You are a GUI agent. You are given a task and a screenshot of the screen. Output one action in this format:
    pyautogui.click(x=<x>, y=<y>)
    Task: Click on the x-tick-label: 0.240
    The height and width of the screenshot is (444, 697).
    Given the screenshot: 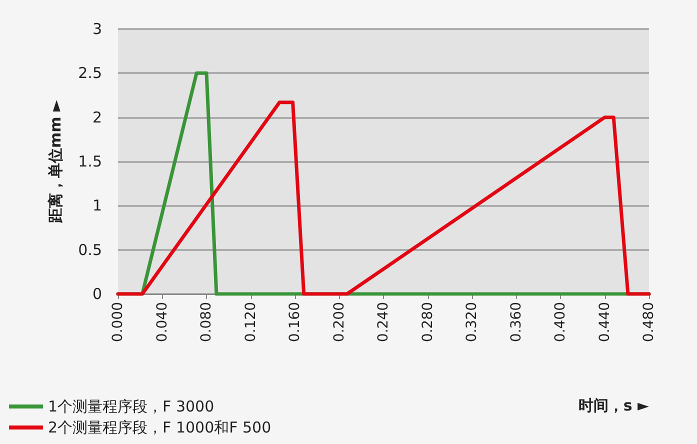 What is the action you would take?
    pyautogui.click(x=384, y=322)
    